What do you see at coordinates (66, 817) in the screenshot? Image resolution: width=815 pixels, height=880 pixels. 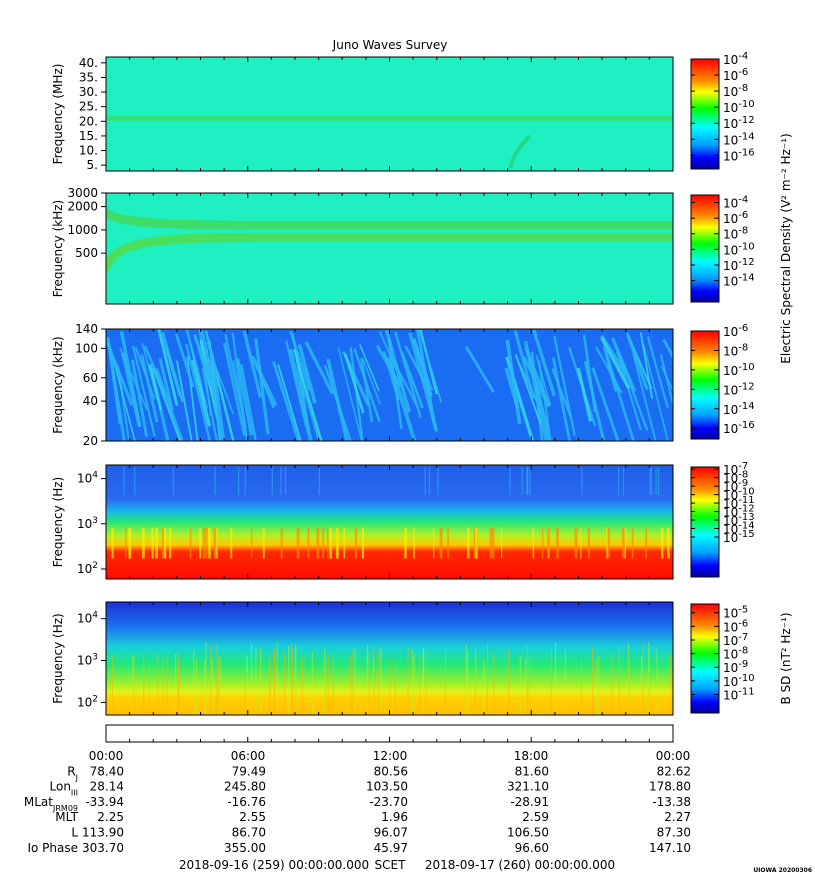 I see `ephemeris-row-label: MLT` at bounding box center [66, 817].